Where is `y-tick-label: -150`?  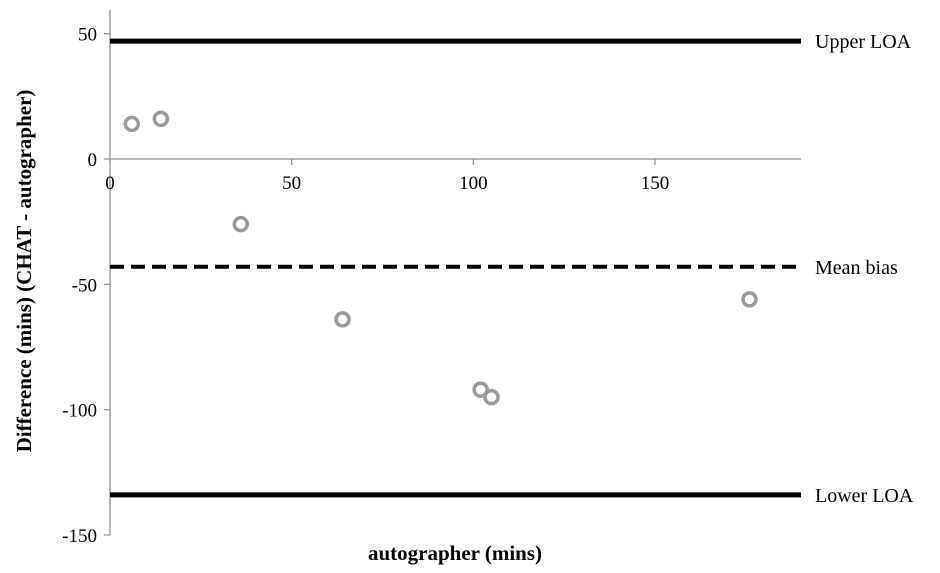
y-tick-label: -150 is located at coordinates (79, 536).